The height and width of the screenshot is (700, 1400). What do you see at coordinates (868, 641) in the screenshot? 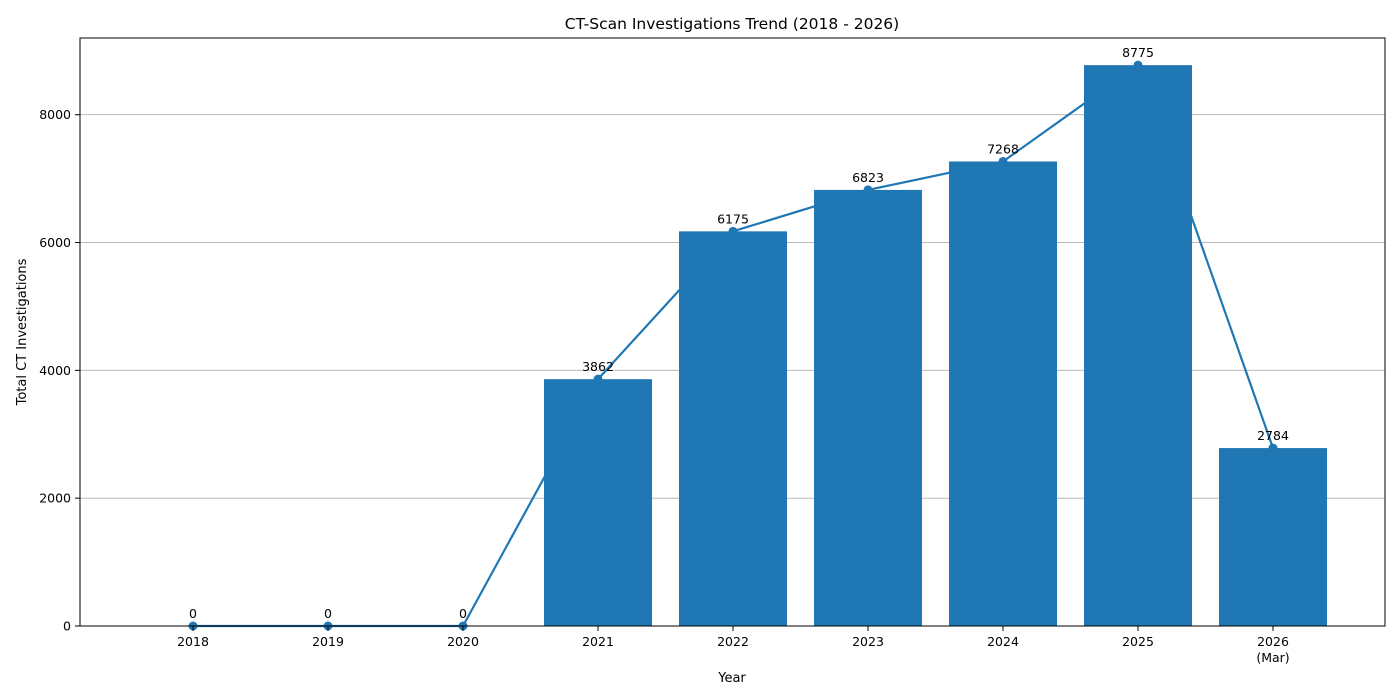
I see `x-tick-label: 2023` at bounding box center [868, 641].